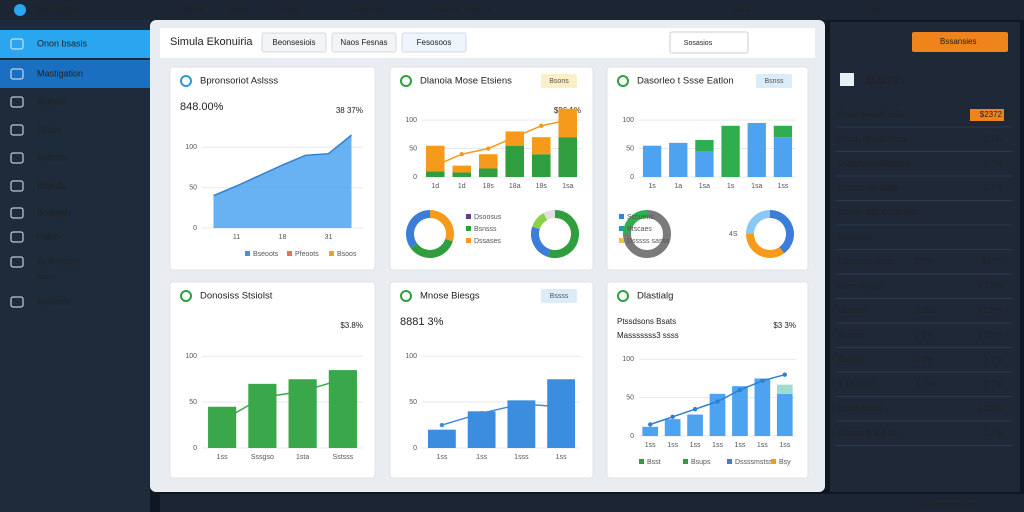  I want to click on panel-icon, so click(186, 296).